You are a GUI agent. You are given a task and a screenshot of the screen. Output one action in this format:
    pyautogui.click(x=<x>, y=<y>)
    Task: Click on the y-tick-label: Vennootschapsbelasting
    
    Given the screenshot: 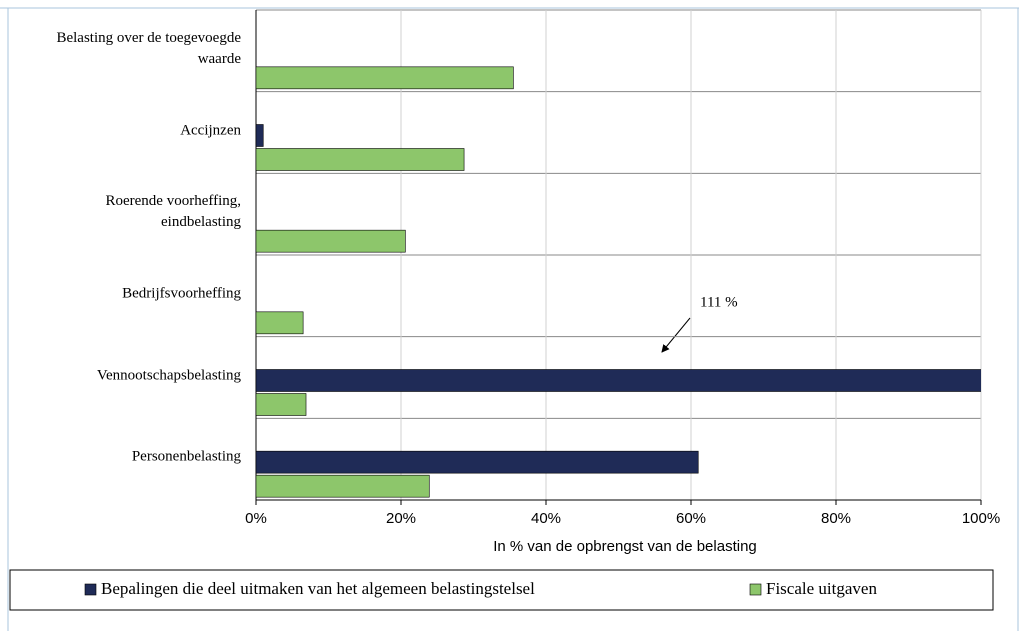 What is the action you would take?
    pyautogui.click(x=168, y=375)
    